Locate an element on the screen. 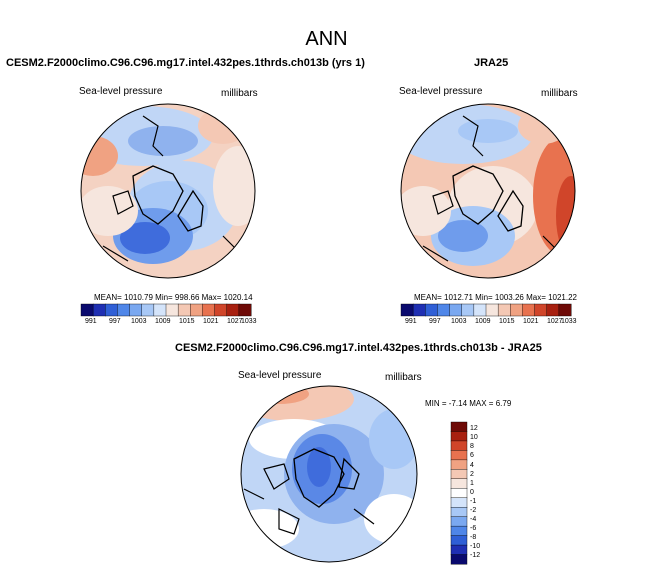 This screenshot has width=653, height=570. panel-1-map is located at coordinates (168, 191).